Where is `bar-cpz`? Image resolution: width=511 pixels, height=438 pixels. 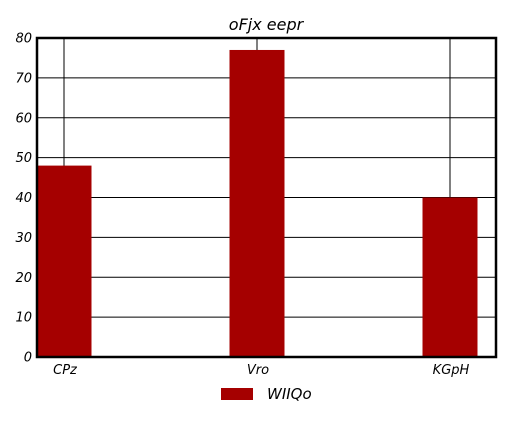 bar-cpz is located at coordinates (64, 261).